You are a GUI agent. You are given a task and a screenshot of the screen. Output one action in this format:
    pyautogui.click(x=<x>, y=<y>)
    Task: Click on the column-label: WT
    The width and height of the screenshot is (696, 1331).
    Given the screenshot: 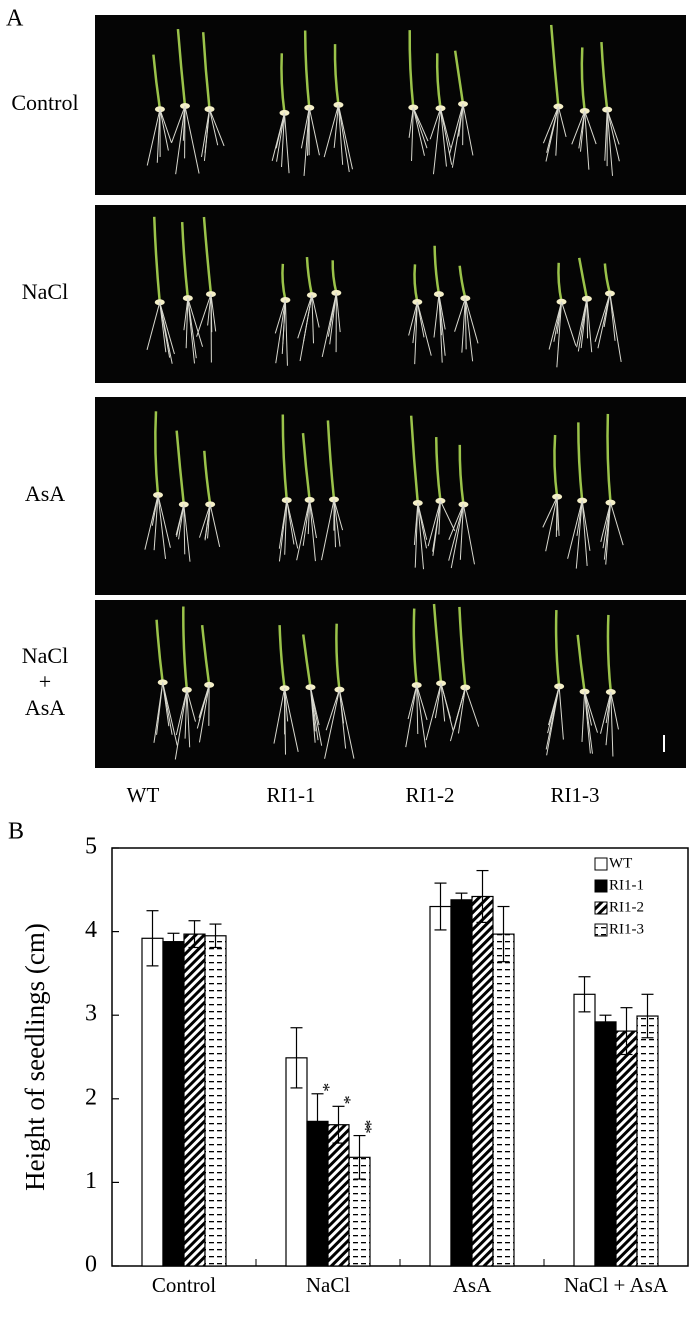 What is the action you would take?
    pyautogui.click(x=143, y=795)
    